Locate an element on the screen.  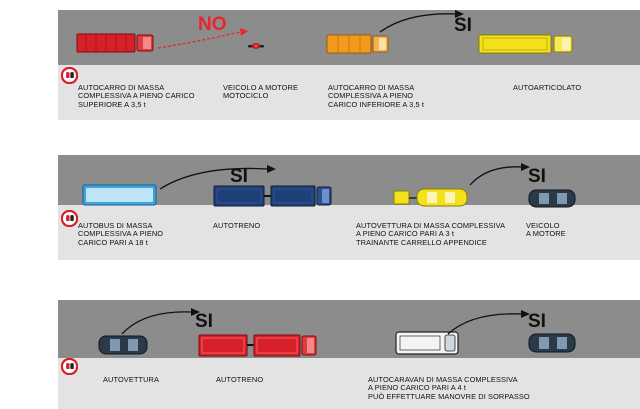
road-train-red is located at coordinates (257, 345).